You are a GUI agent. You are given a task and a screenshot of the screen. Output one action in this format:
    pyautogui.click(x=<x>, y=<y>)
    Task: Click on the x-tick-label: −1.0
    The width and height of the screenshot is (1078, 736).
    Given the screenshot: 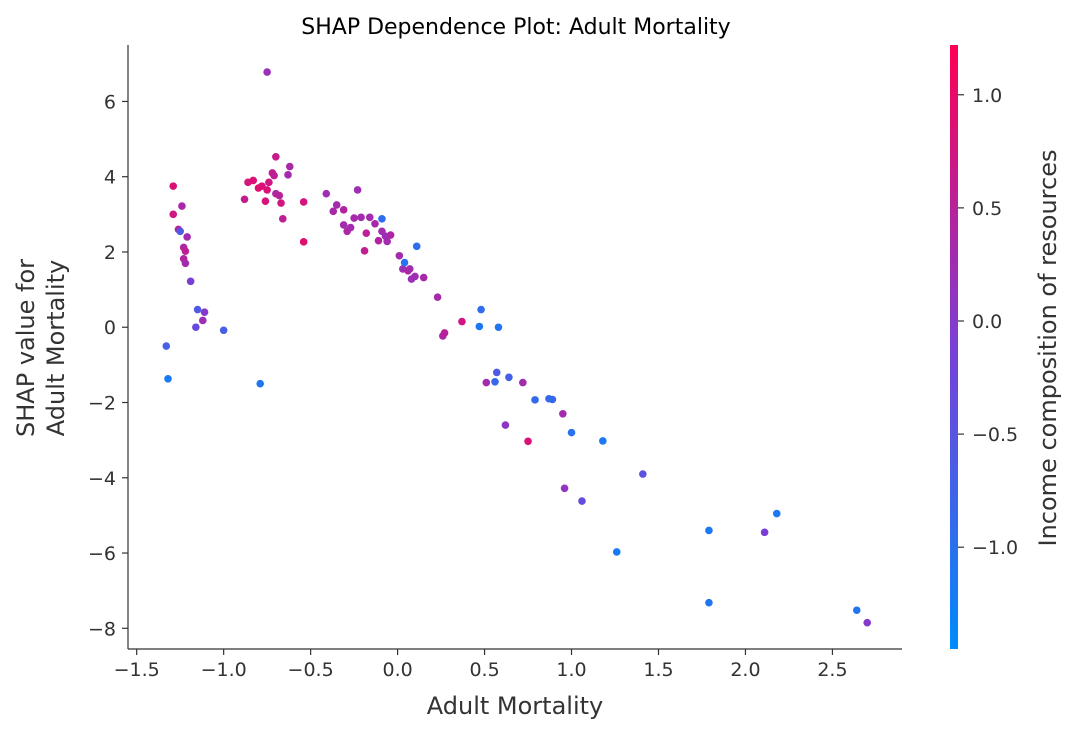 What is the action you would take?
    pyautogui.click(x=224, y=670)
    